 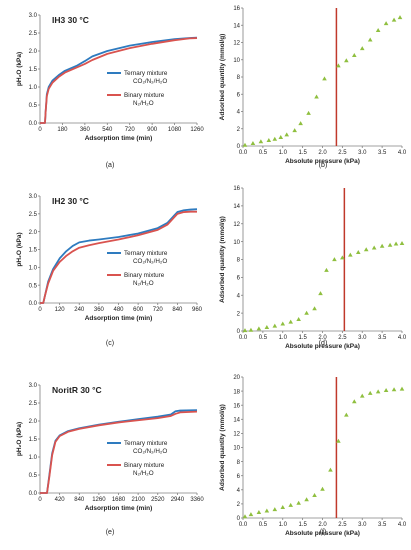 What do you see at coordinates (119, 80) in the screenshot?
I see `series-line-binary` at bounding box center [119, 80].